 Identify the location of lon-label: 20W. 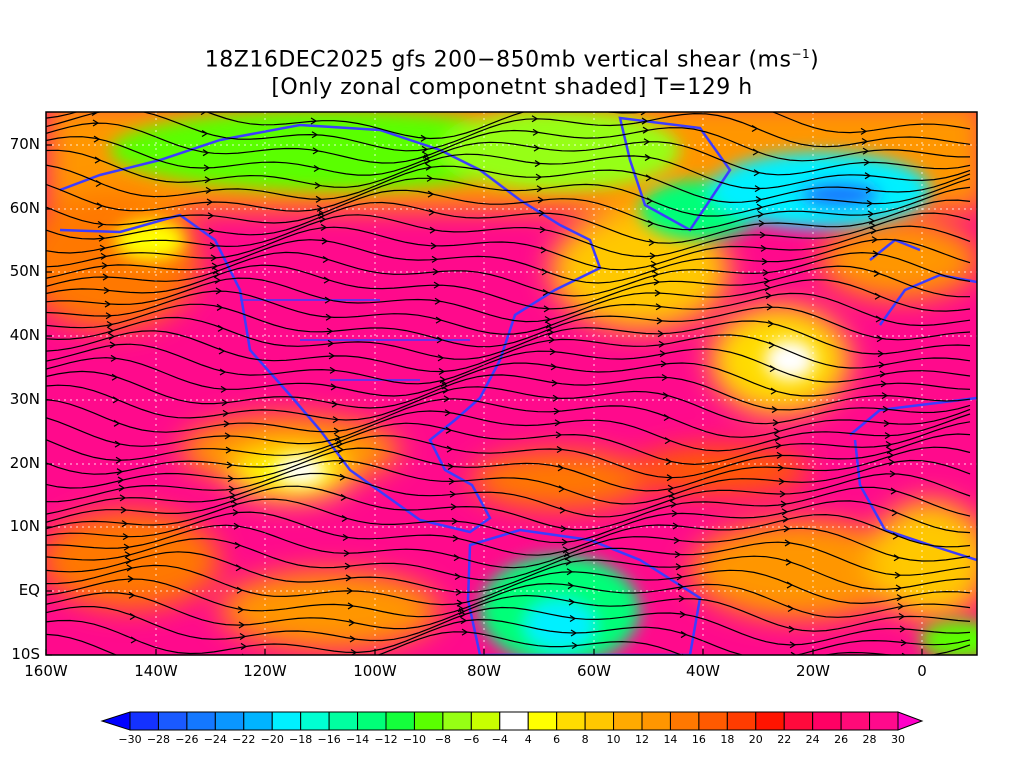
(813, 671).